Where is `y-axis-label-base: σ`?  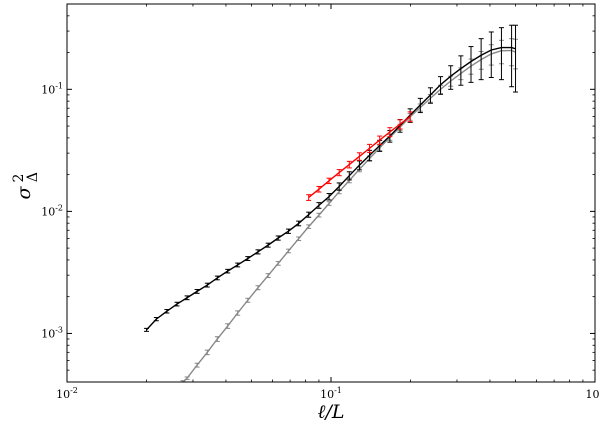 y-axis-label-base: σ is located at coordinates (24, 192).